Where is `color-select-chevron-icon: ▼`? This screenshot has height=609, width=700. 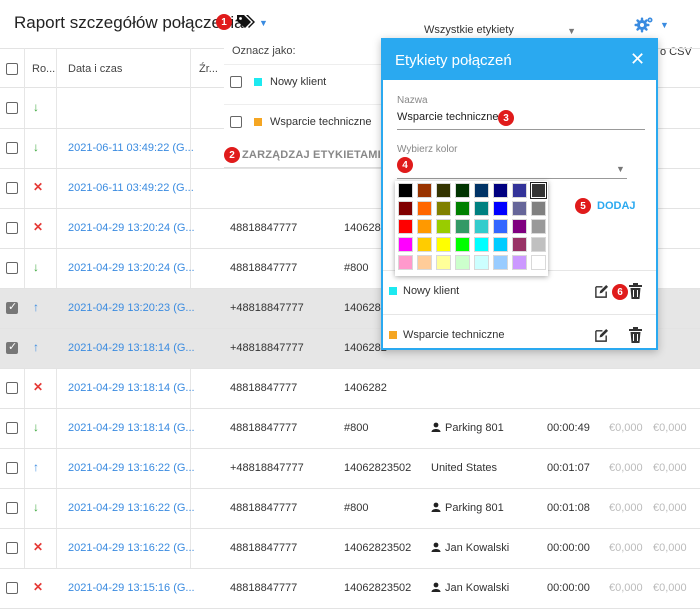 color-select-chevron-icon: ▼ is located at coordinates (620, 169).